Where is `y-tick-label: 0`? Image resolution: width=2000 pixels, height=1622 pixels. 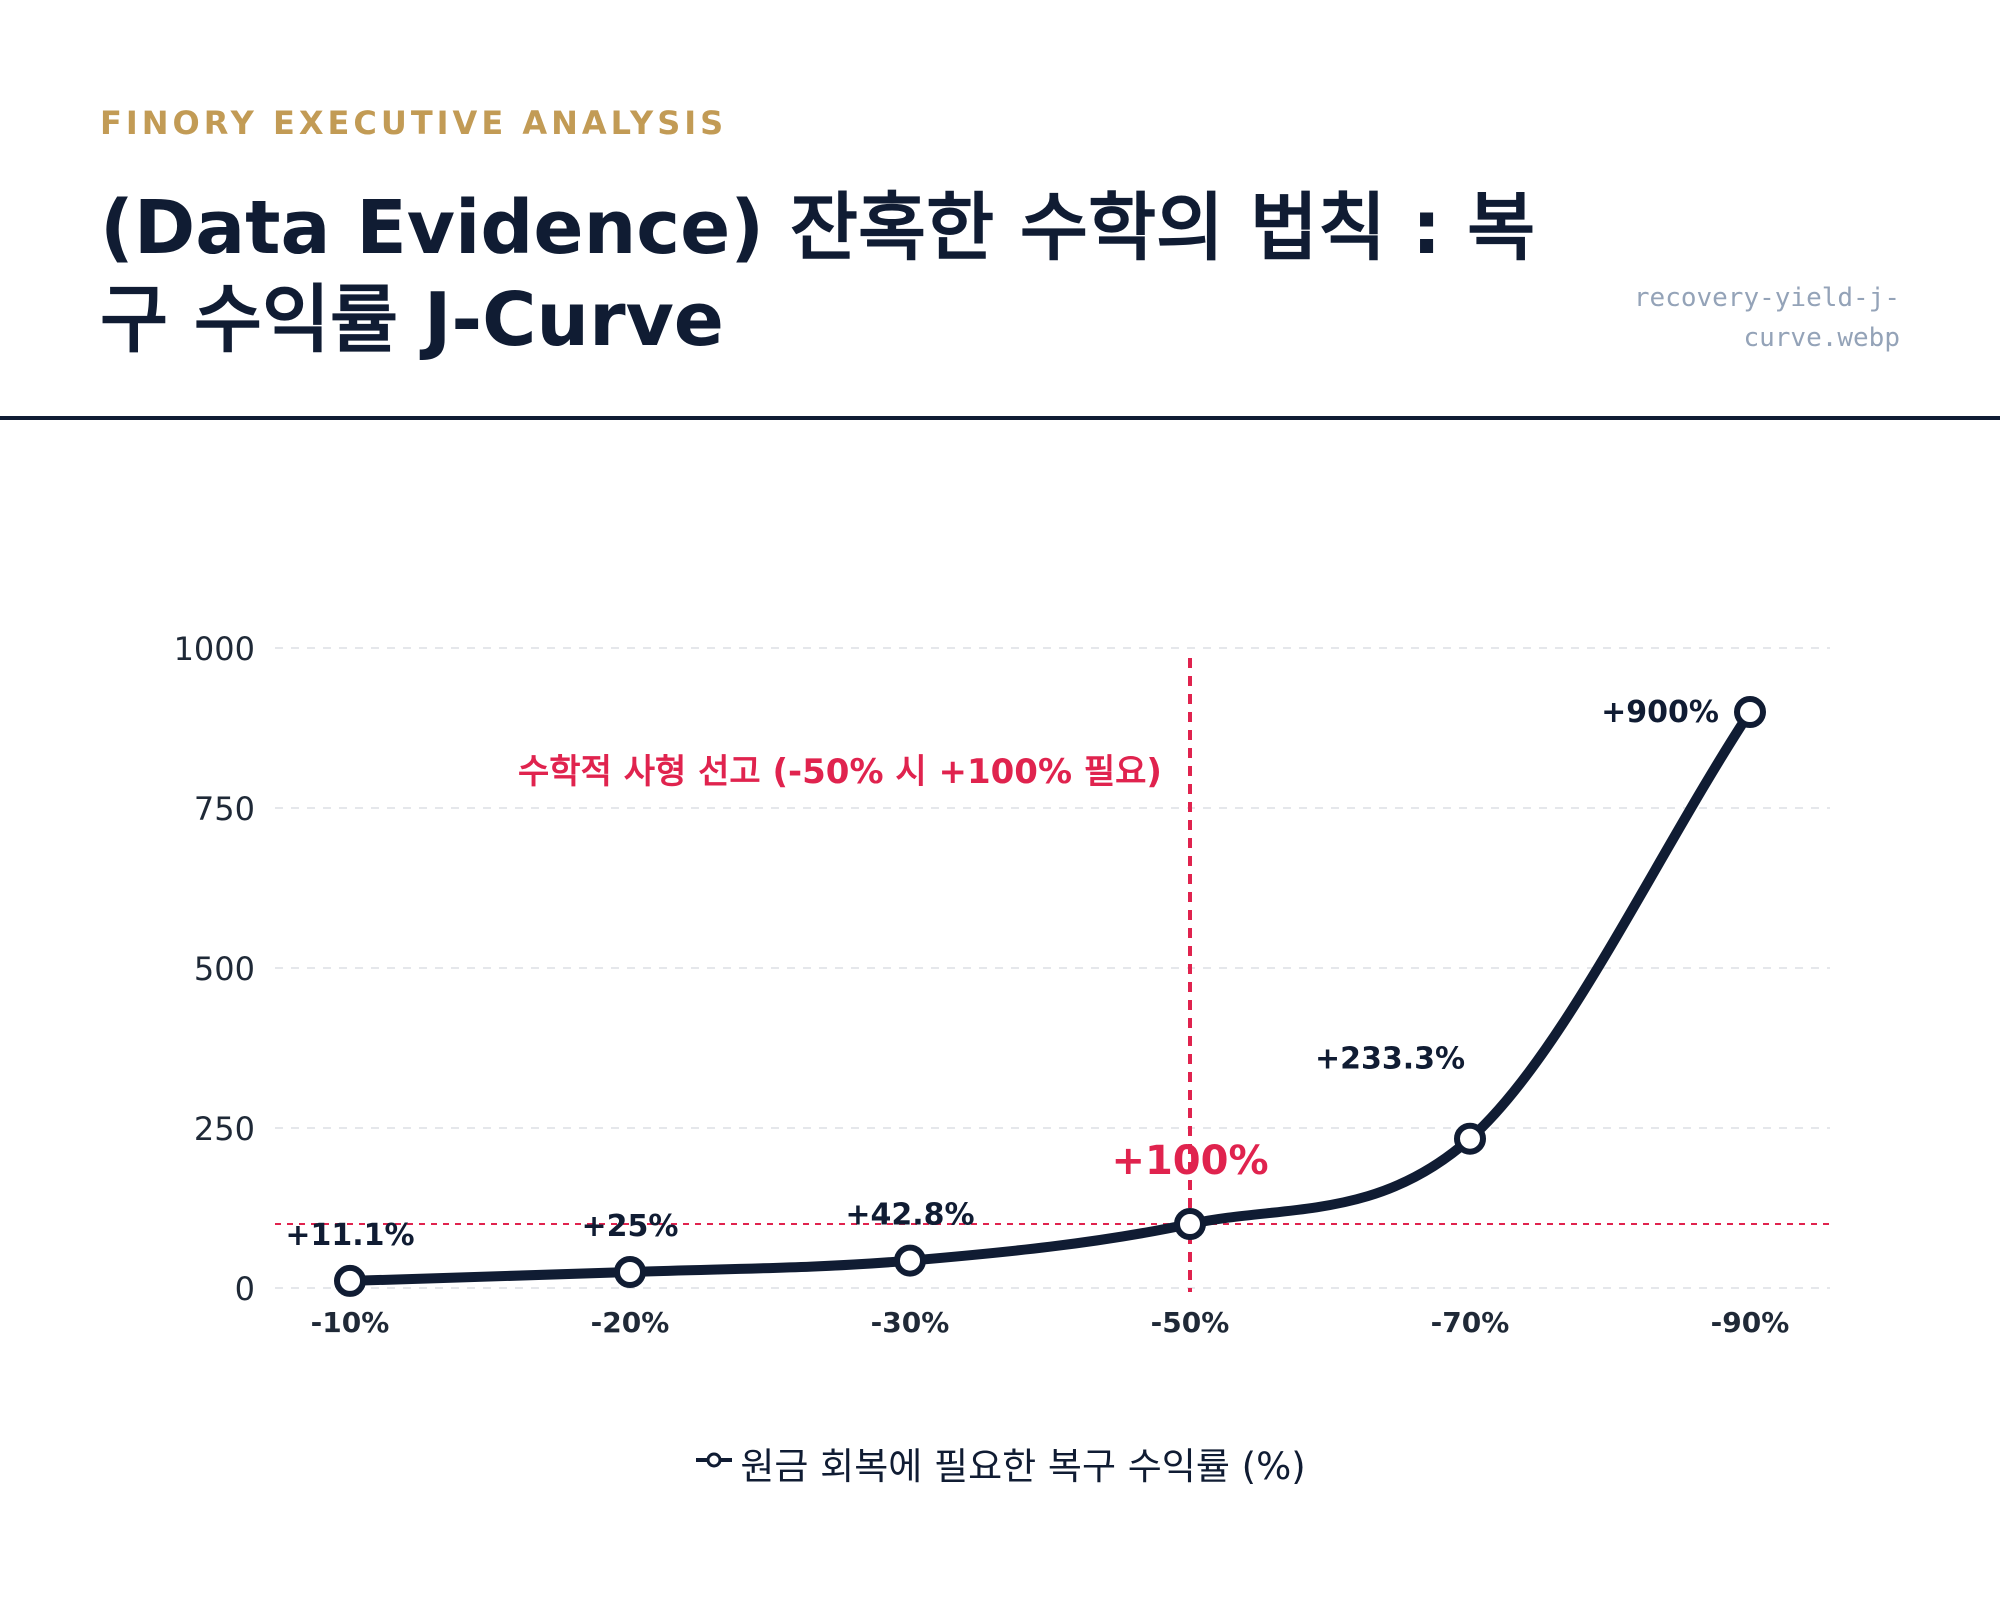 y-tick-label: 0 is located at coordinates (245, 1289).